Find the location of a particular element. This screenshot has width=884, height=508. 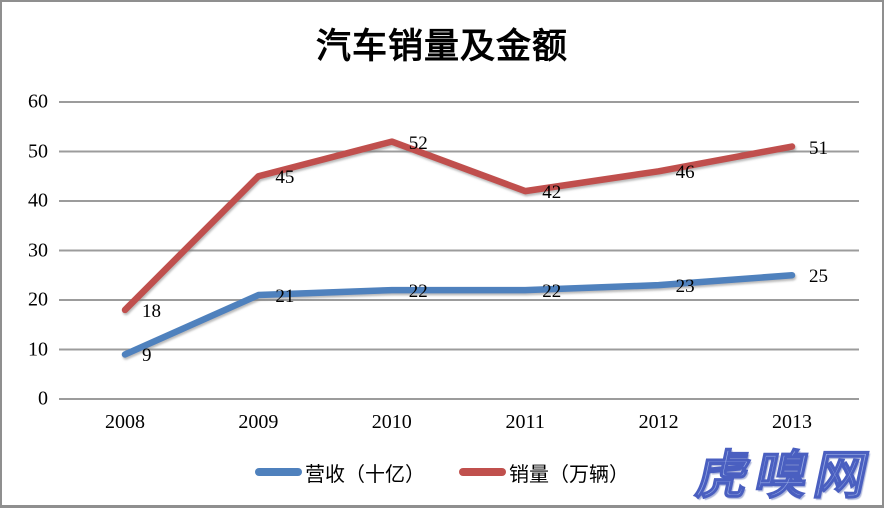

x-axis-label: 2012 is located at coordinates (658, 422).